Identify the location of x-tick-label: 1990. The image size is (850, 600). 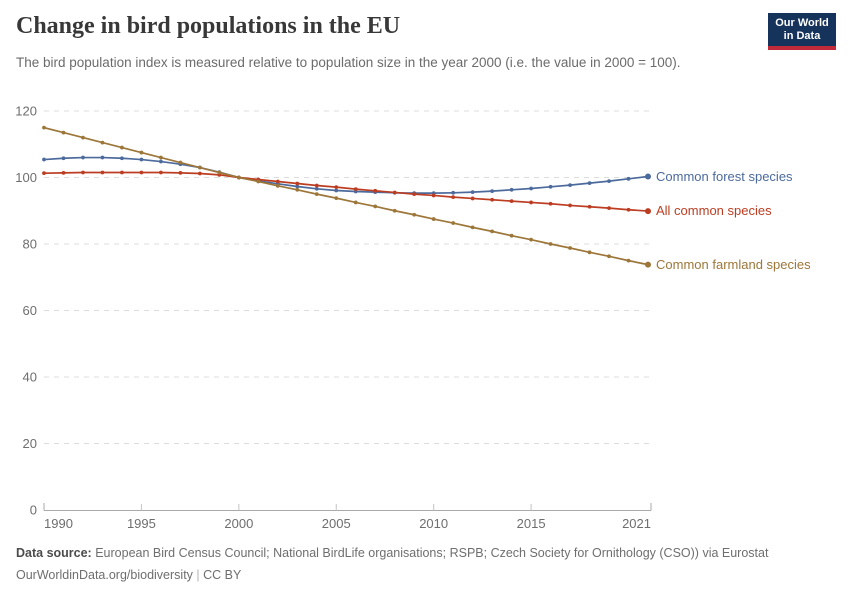
(58, 523).